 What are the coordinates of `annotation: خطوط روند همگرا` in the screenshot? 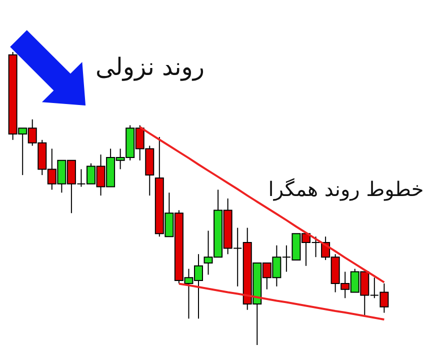 It's located at (346, 189).